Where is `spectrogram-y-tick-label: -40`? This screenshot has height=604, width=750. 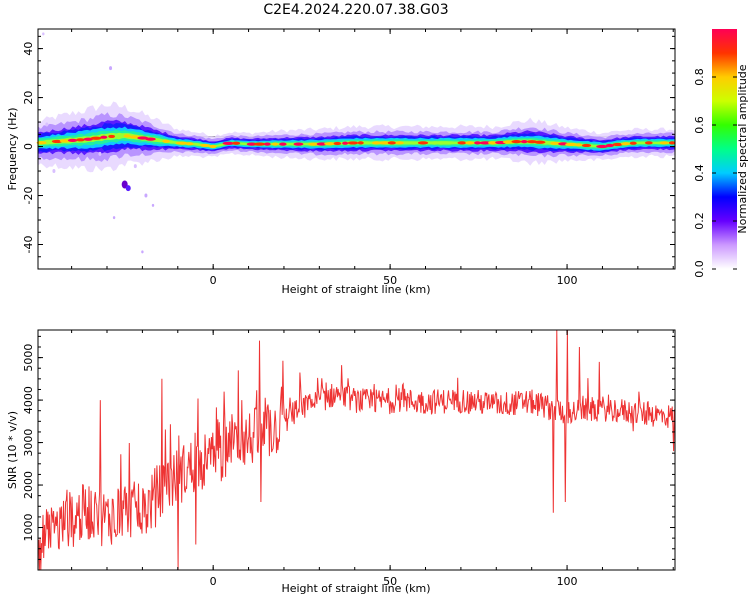
spectrogram-y-tick-label: -40 is located at coordinates (28, 245).